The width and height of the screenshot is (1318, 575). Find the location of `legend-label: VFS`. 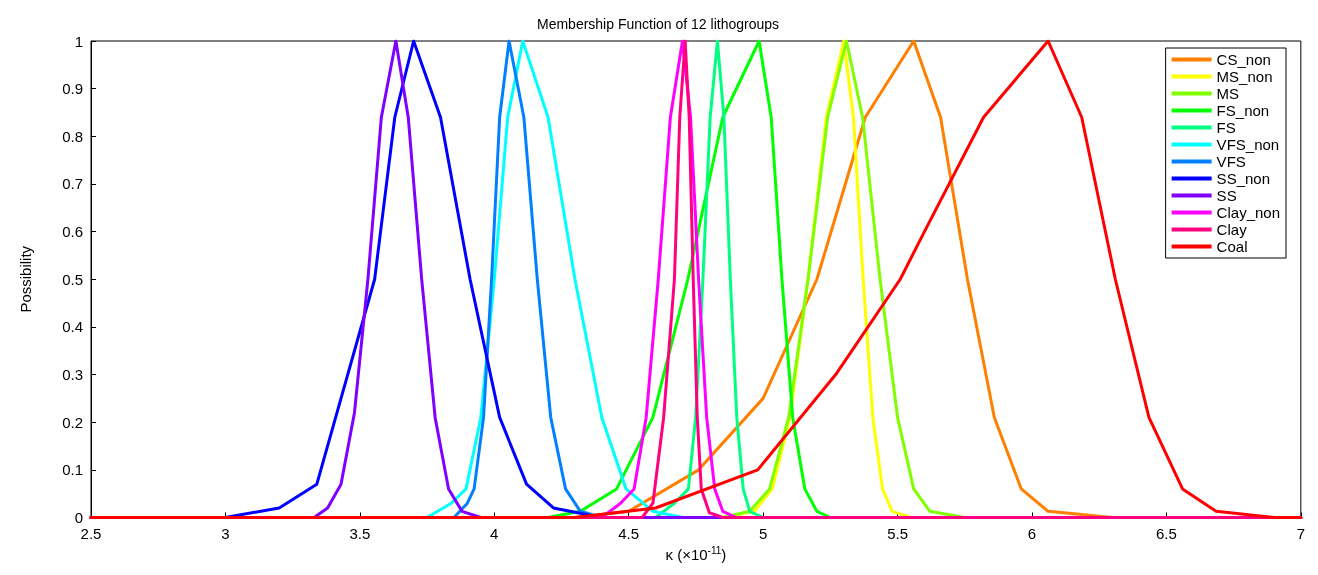

legend-label: VFS is located at coordinates (1231, 161).